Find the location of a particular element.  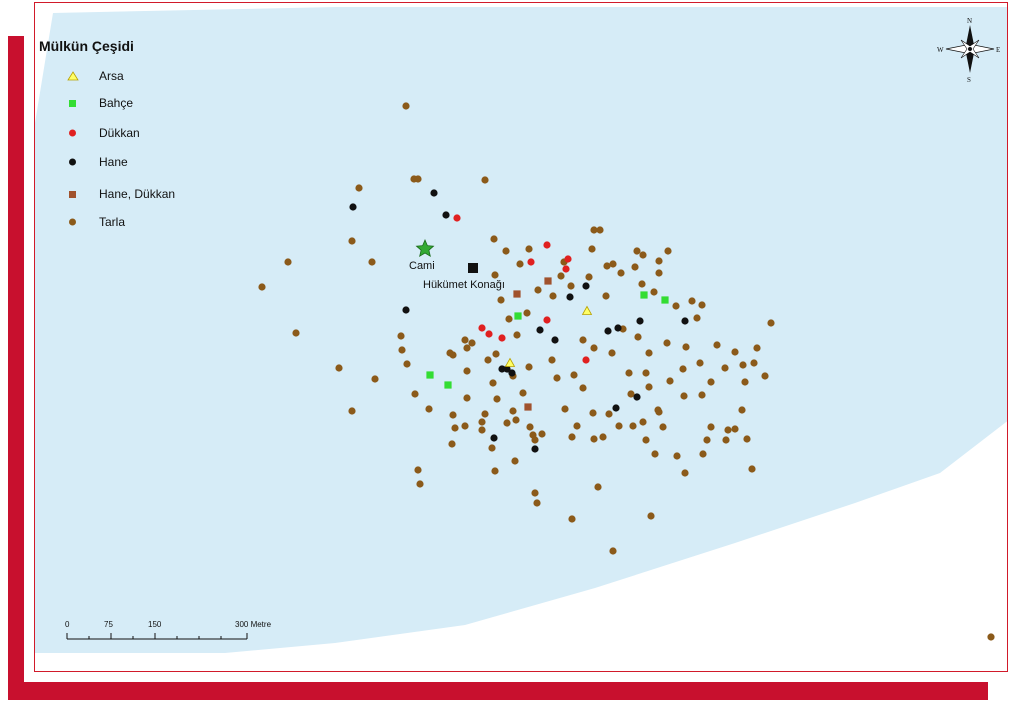

parcel-bahçe is located at coordinates (644, 295).